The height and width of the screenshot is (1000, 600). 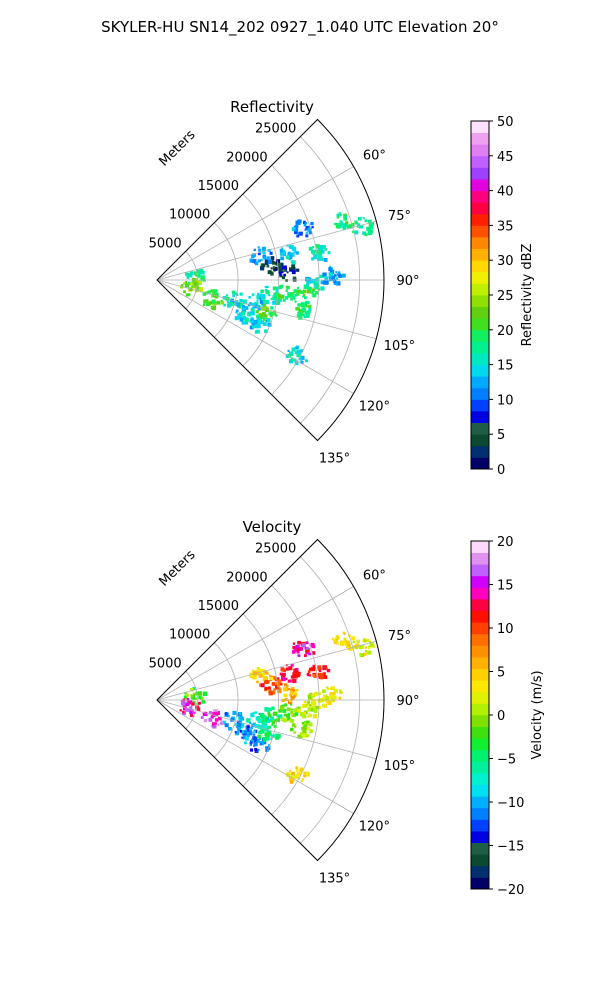 I want to click on reflectivity-azimuth-tick-label: 135°, so click(x=334, y=458).